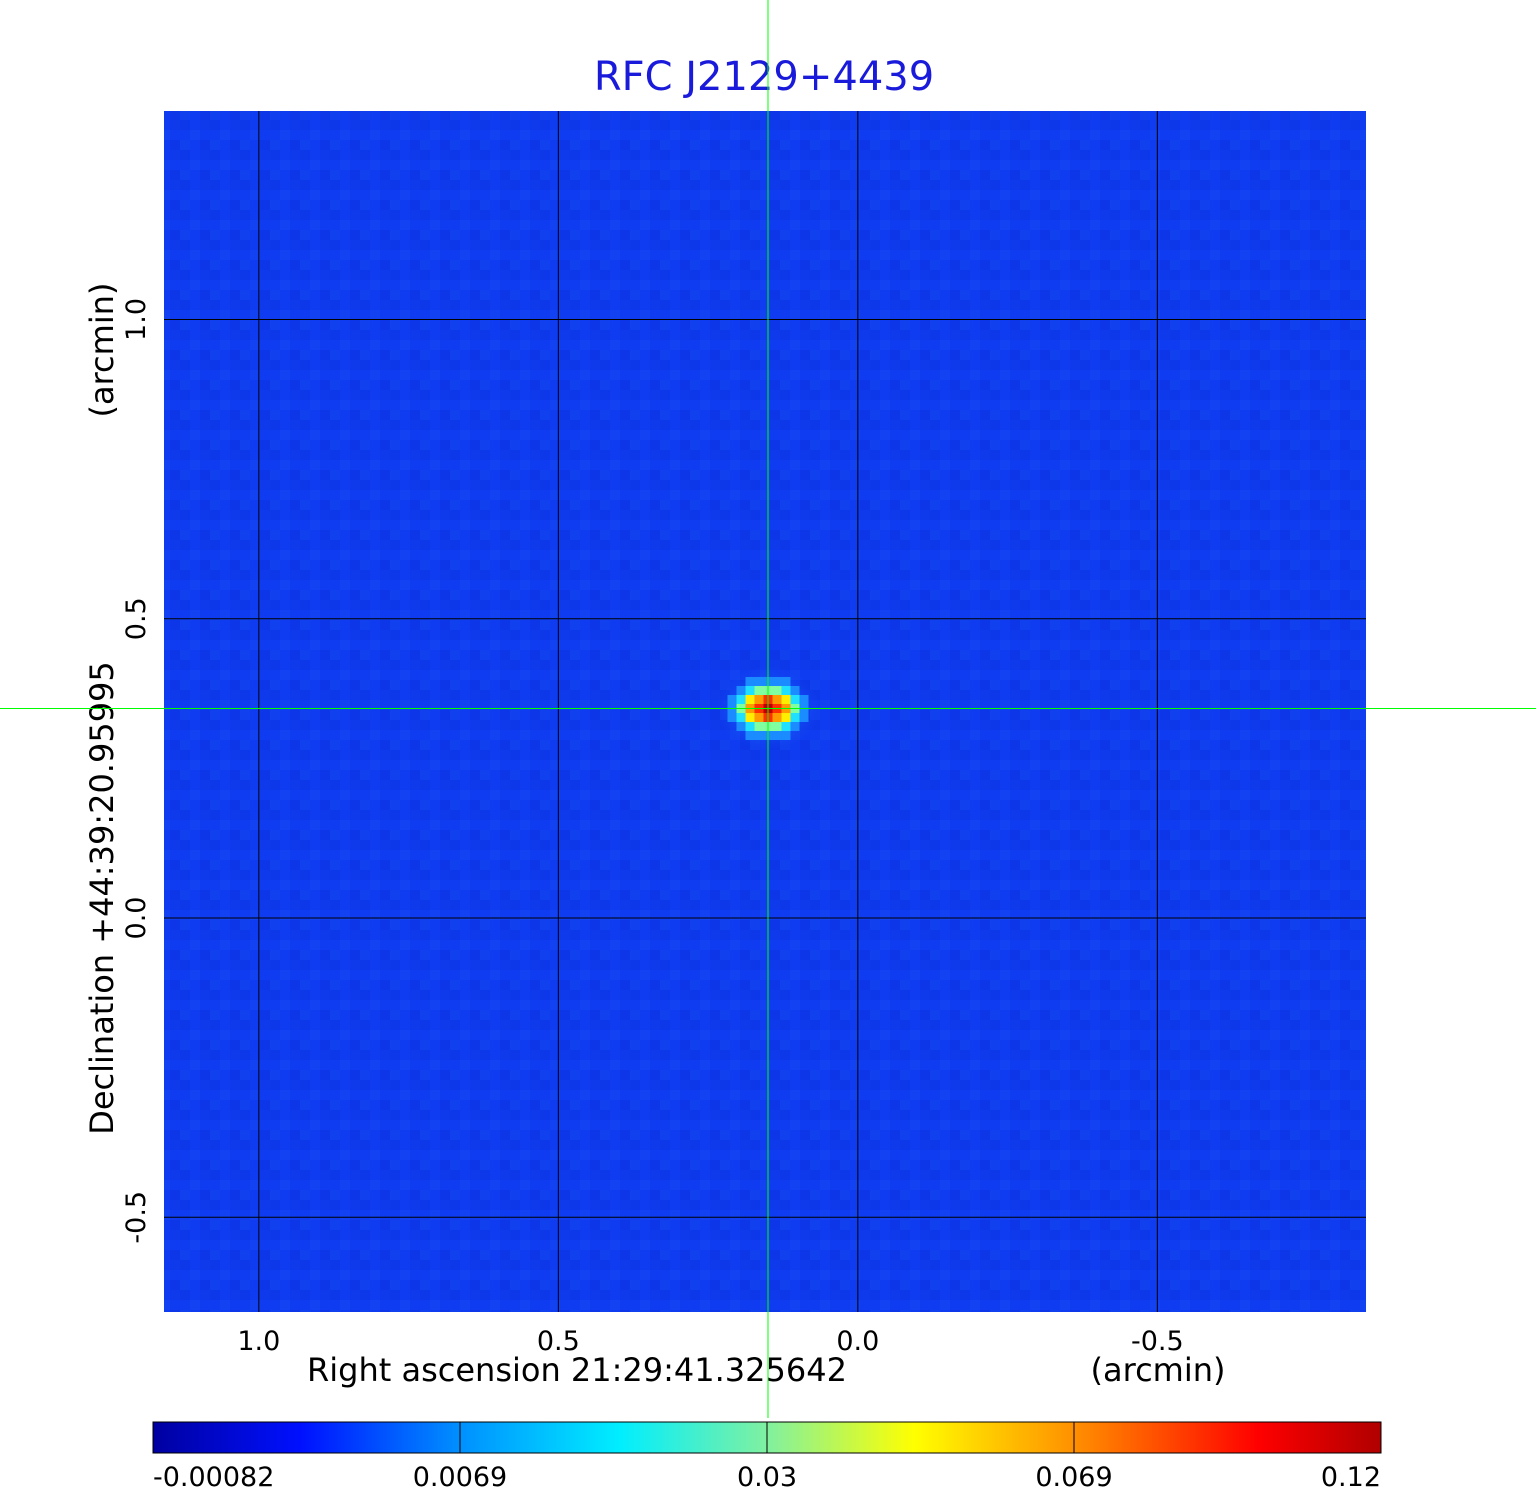  Describe the element at coordinates (136, 771) in the screenshot. I see `y-tick-labels: 1.0 0.5 0.0 -0.5` at that location.